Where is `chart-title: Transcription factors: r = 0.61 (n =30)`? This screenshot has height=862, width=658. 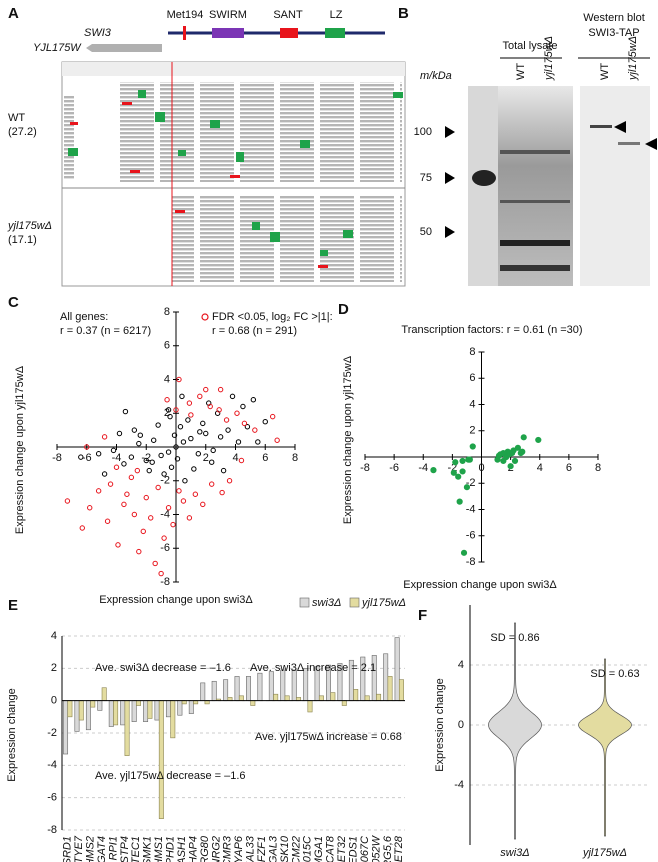 chart-title: Transcription factors: r = 0.61 (n =30) is located at coordinates (491, 330).